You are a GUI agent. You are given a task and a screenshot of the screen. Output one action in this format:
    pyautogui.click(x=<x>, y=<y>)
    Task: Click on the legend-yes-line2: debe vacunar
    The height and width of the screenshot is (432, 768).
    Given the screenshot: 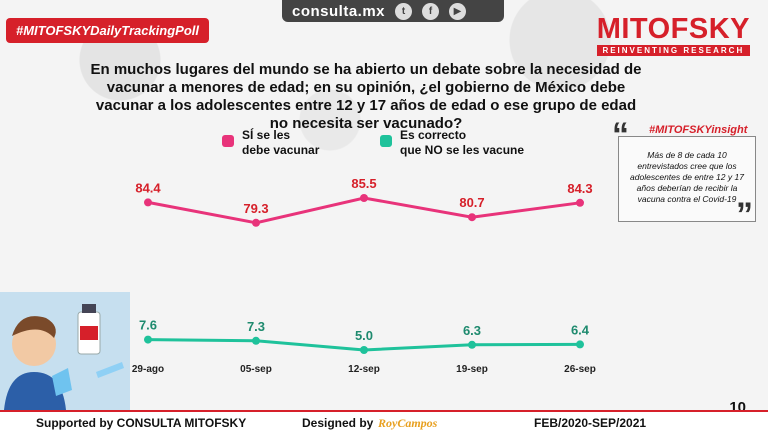 What is the action you would take?
    pyautogui.click(x=281, y=150)
    